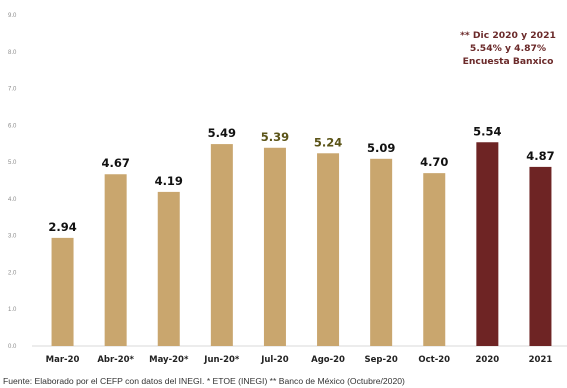  What do you see at coordinates (488, 360) in the screenshot?
I see `category-label: 2020` at bounding box center [488, 360].